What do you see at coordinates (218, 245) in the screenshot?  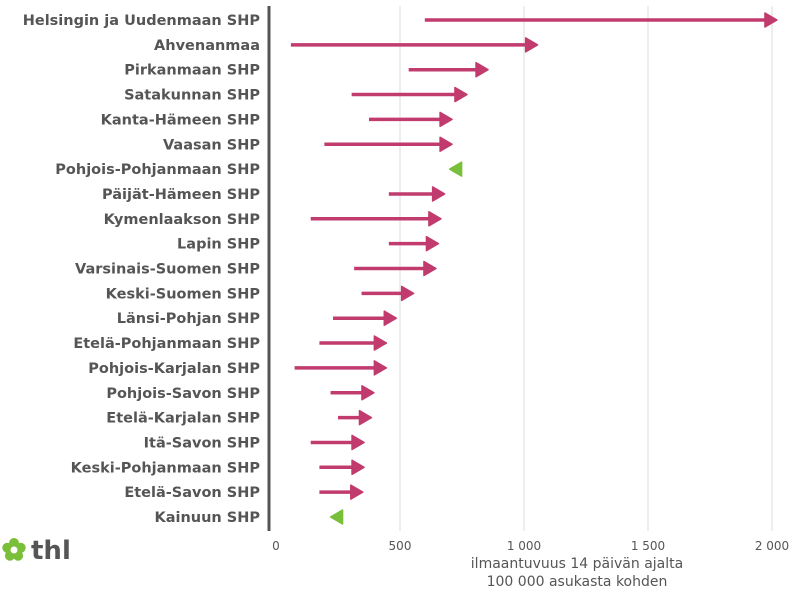 I see `category-label: Lapin SHP` at bounding box center [218, 245].